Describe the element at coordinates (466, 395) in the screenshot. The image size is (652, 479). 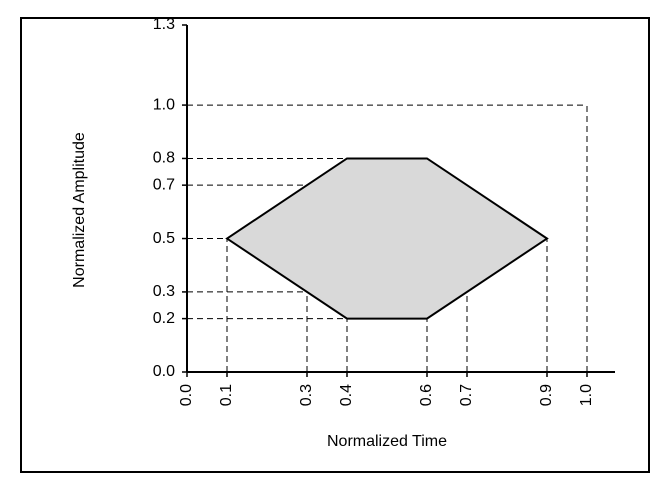
I see `x-tick-label: 0.7` at that location.